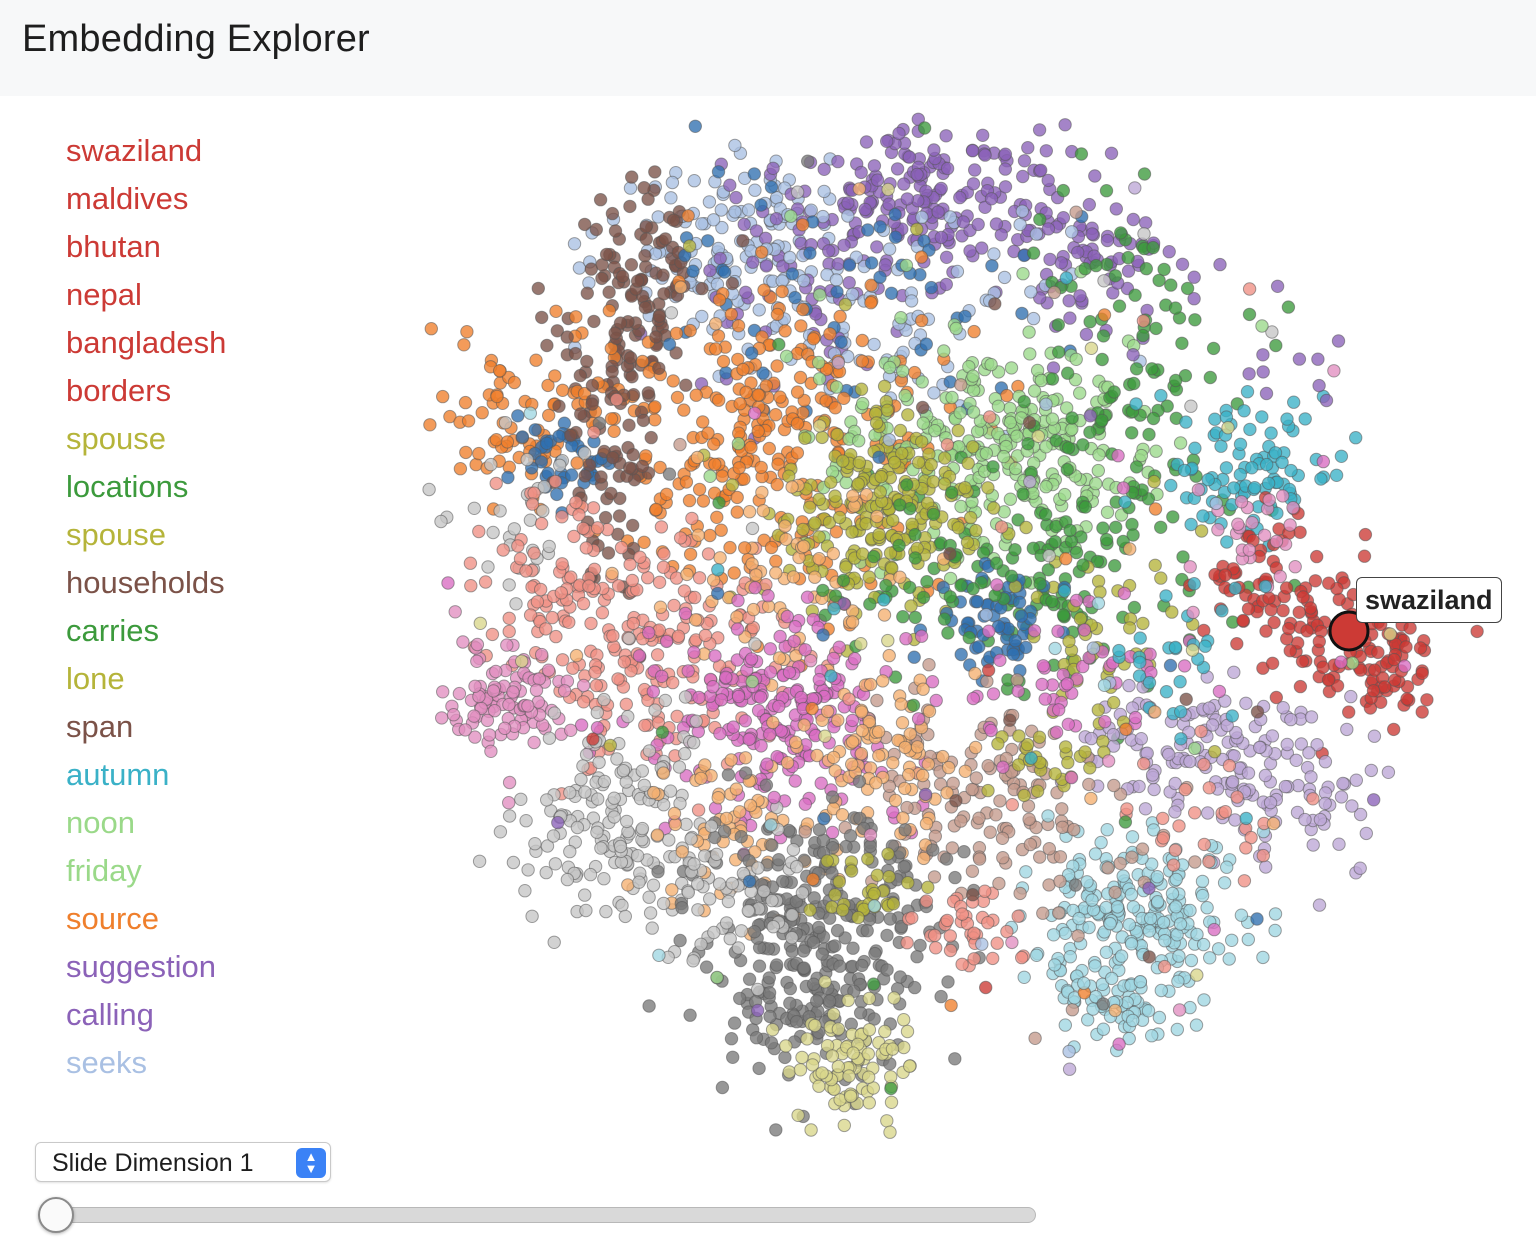 This screenshot has width=1536, height=1250. I want to click on dimension-select: Slide Dimension 1 ▲ ▼, so click(183, 1162).